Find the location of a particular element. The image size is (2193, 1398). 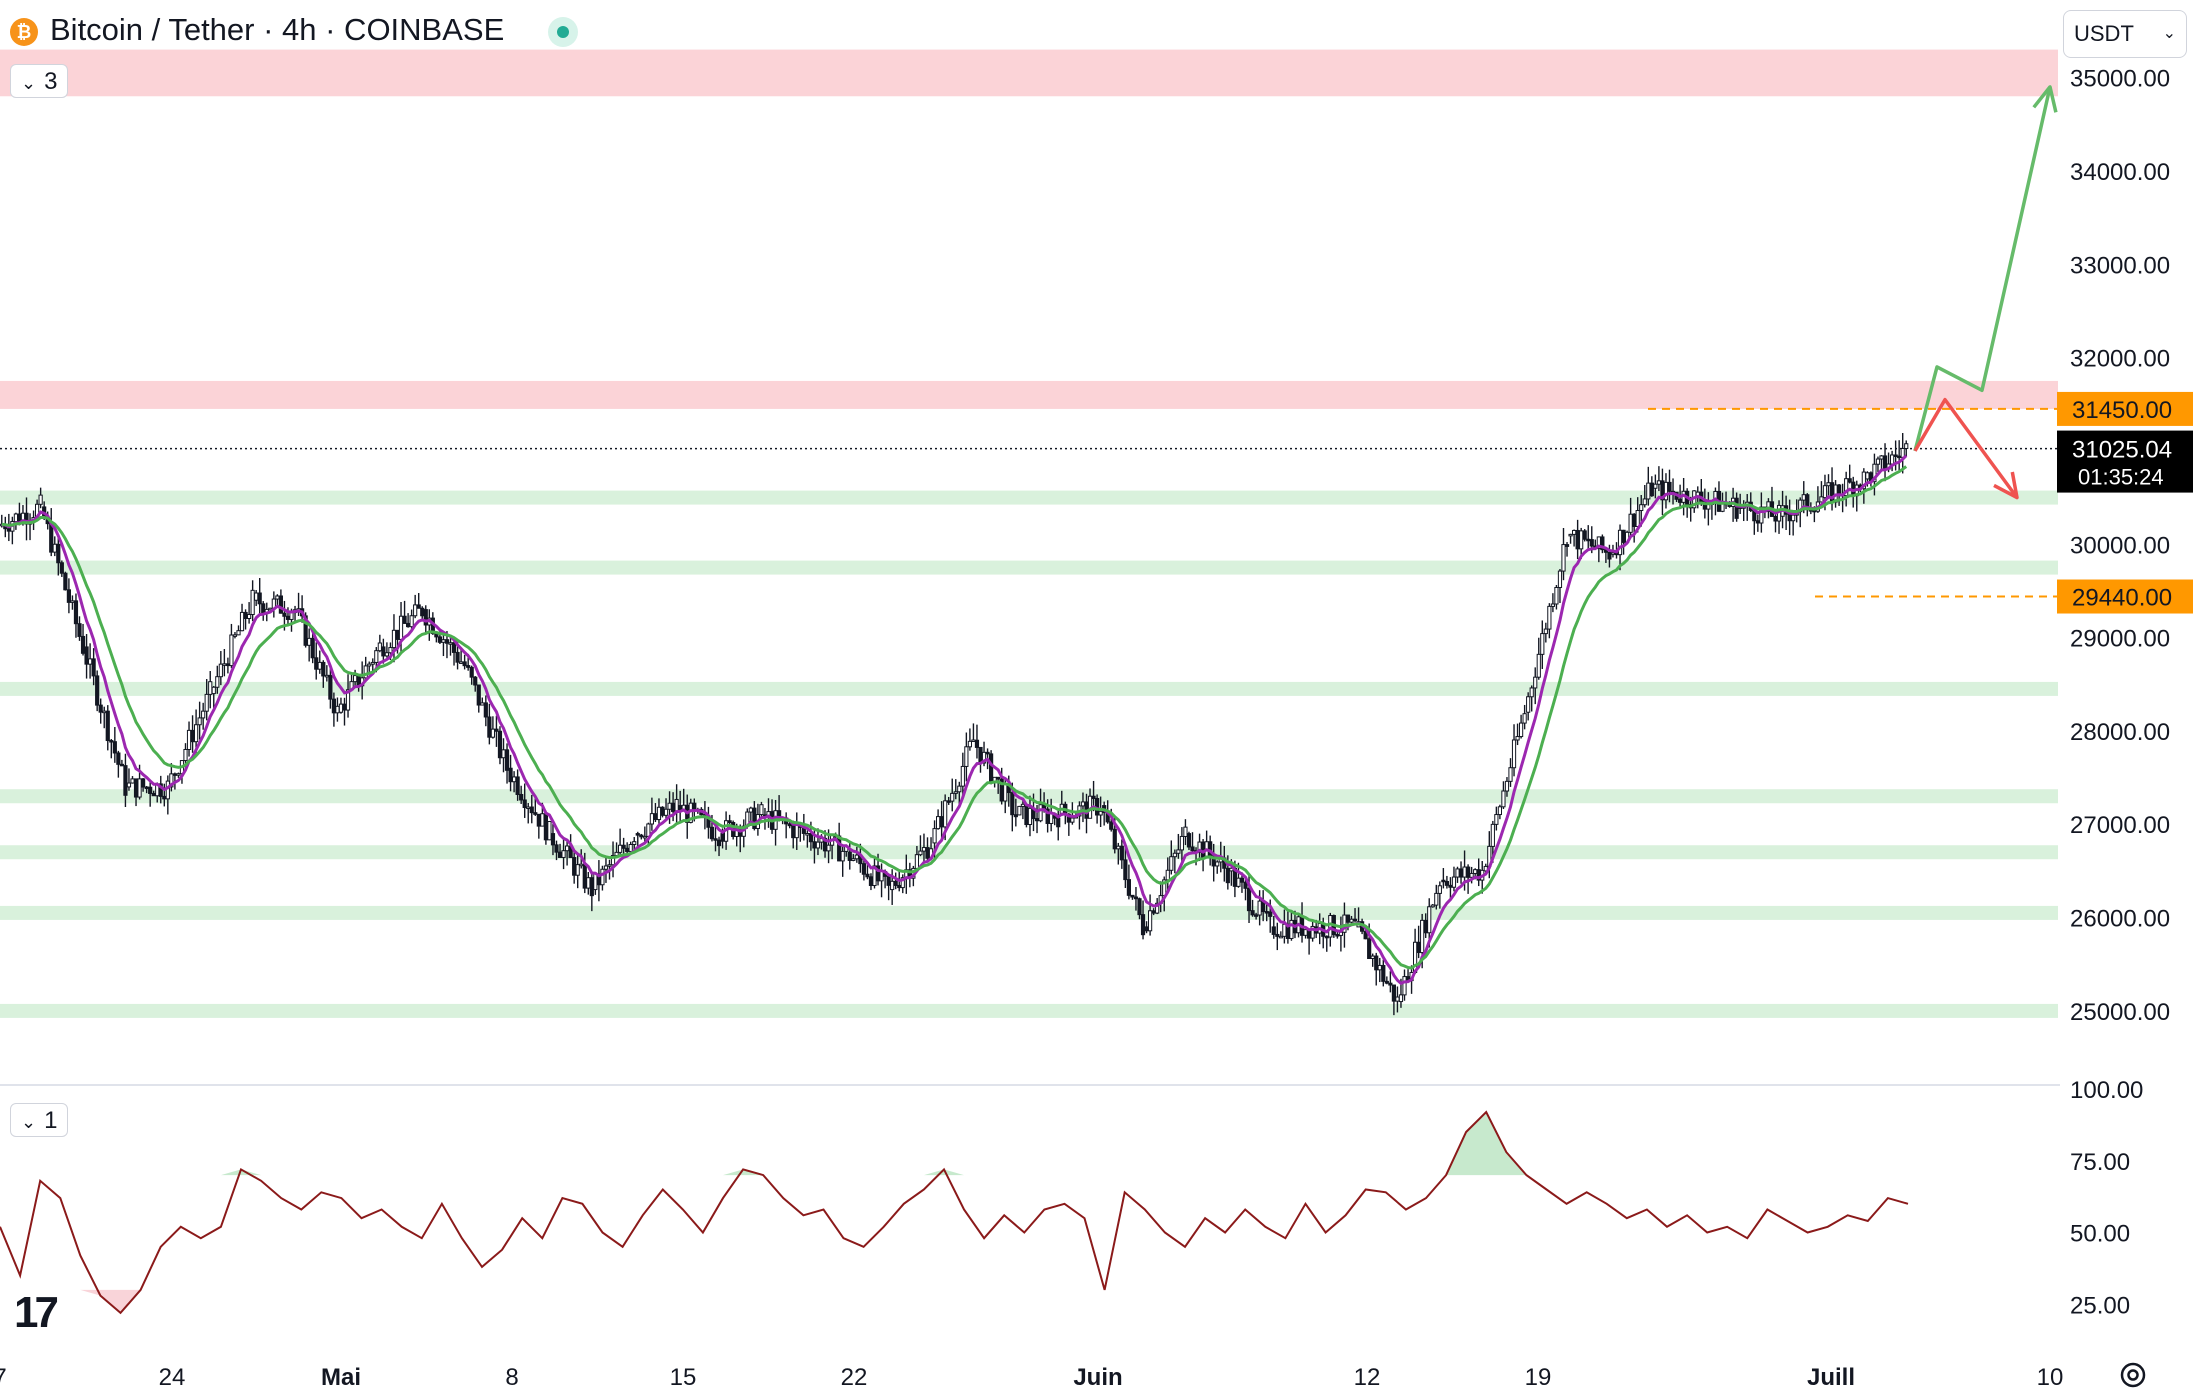

current-price-label: 31025.04 is located at coordinates (2122, 450).